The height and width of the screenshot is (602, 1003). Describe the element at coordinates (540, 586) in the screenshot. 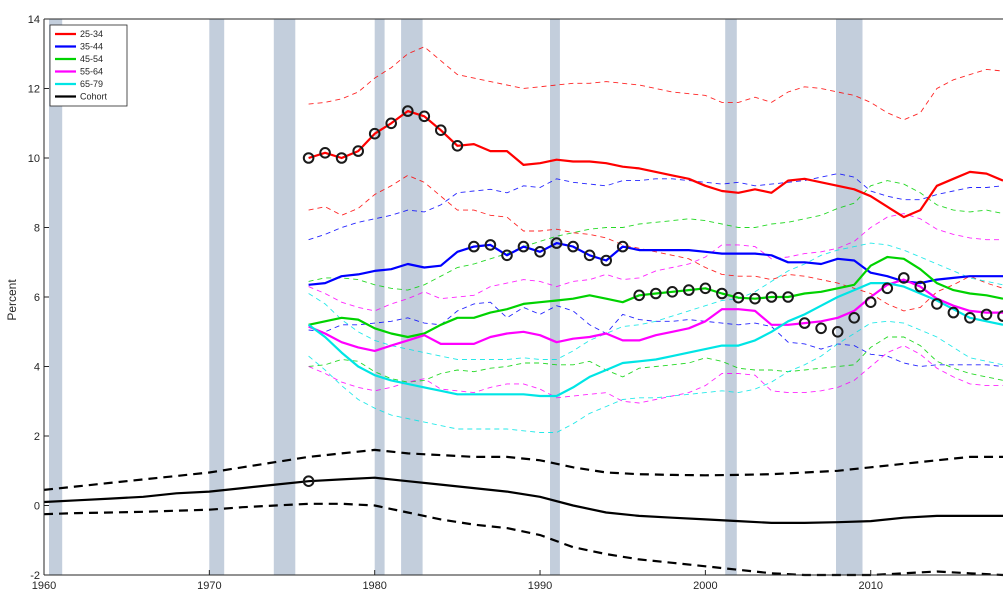

I see `x-tick-label: 1990` at that location.